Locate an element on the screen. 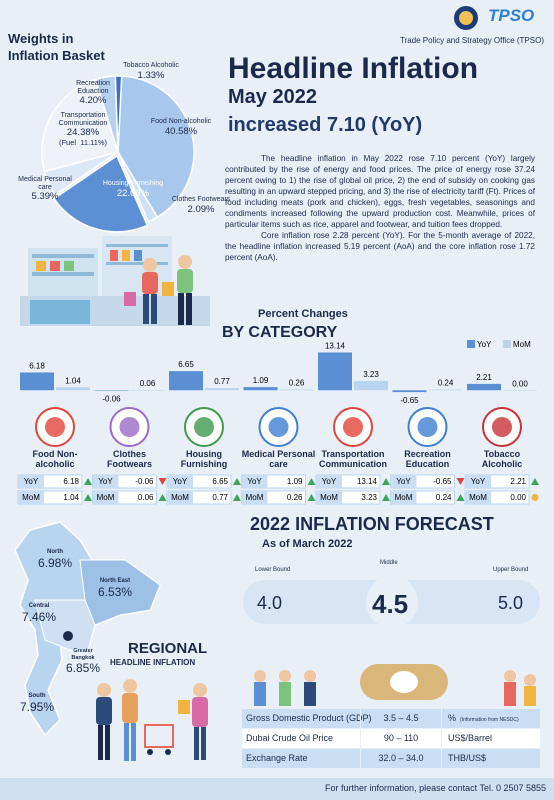 This screenshot has height=800, width=554. category-label: Food Non-alcoholic is located at coordinates (55, 459).